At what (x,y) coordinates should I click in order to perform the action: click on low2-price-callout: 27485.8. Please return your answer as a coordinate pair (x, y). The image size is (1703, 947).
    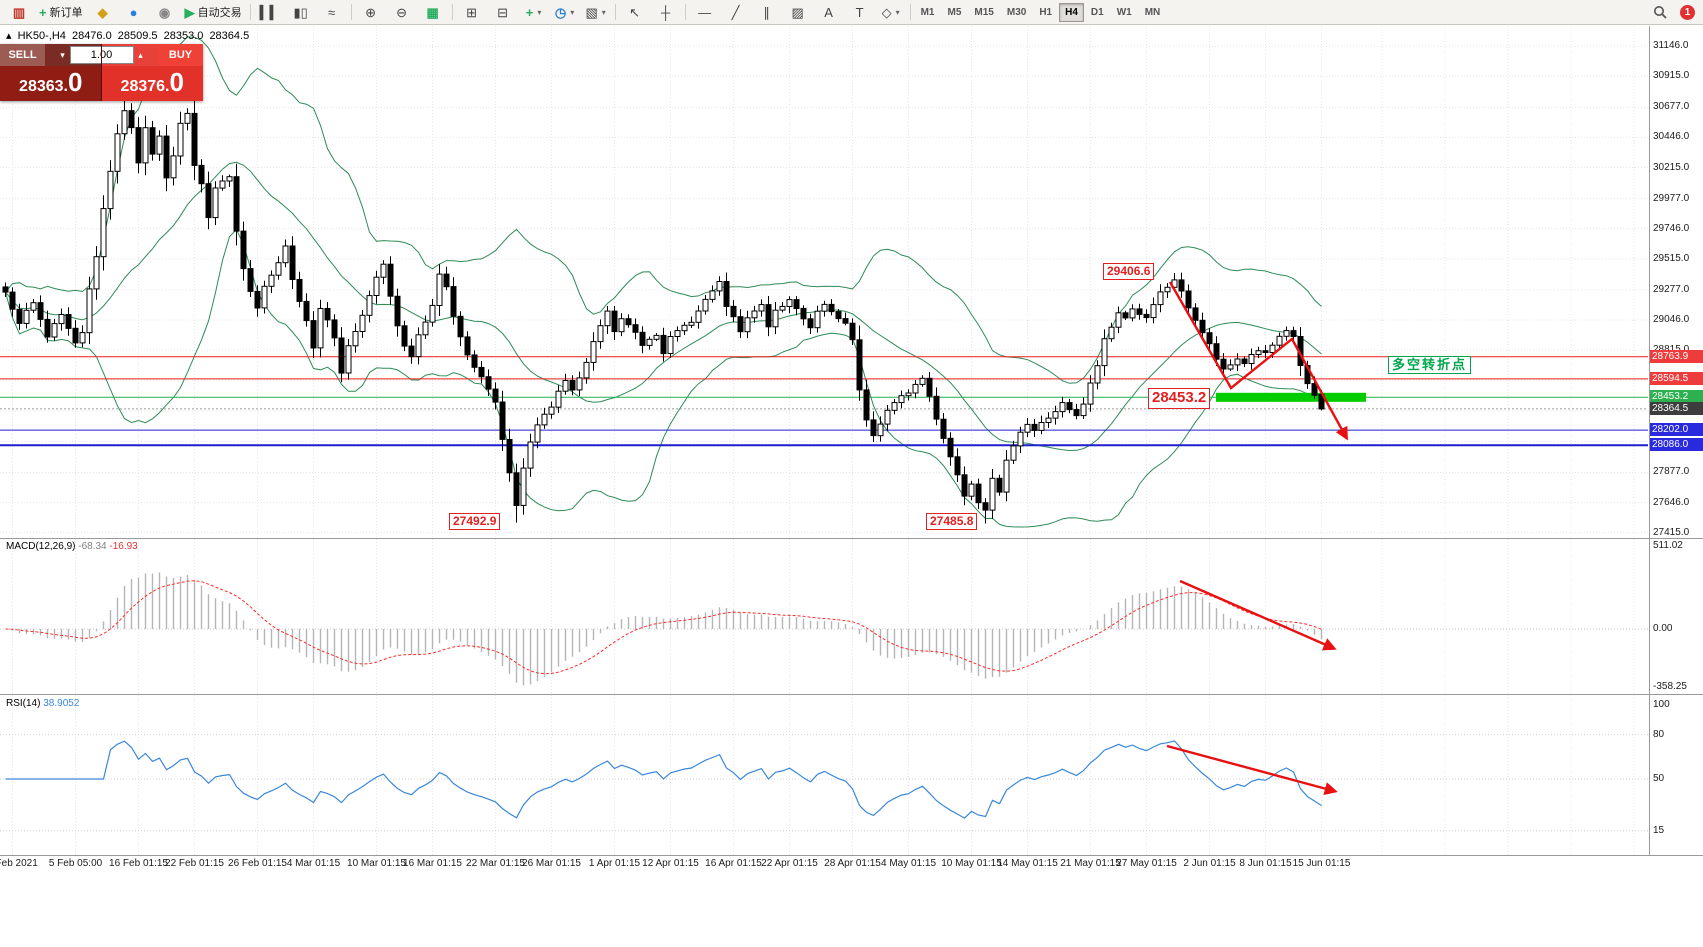
    Looking at the image, I should click on (952, 521).